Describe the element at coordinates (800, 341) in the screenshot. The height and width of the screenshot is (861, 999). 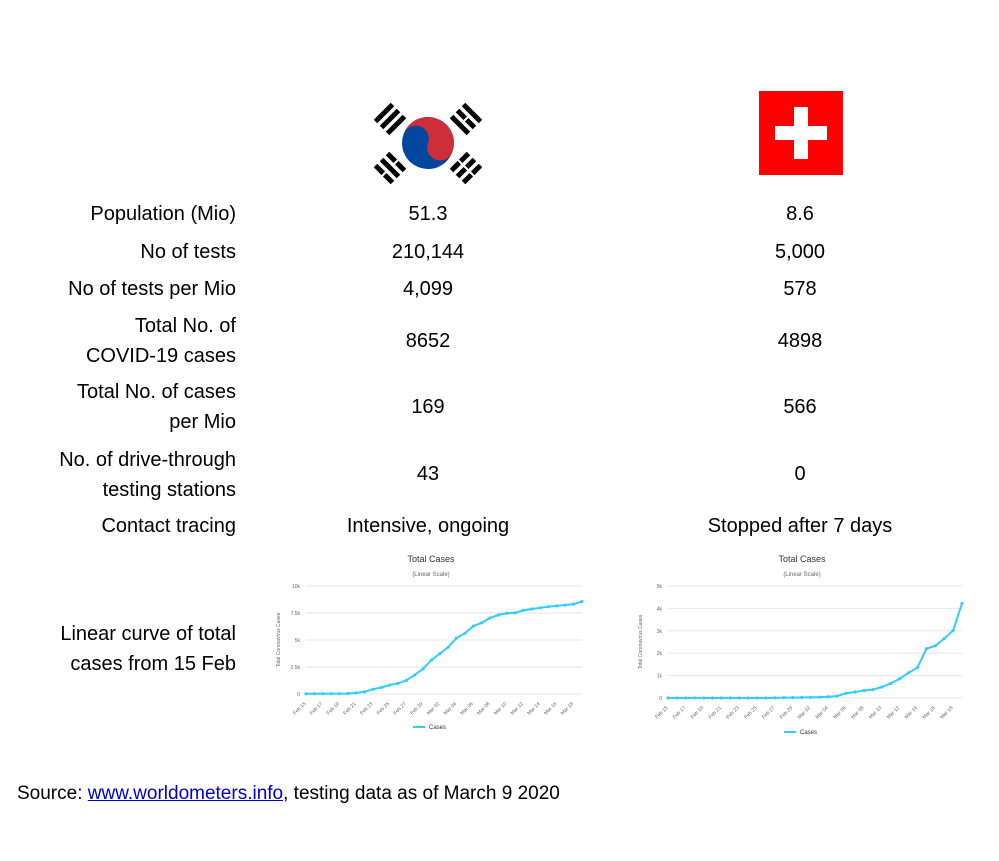
I see `switzerland-total-cases: 4898` at that location.